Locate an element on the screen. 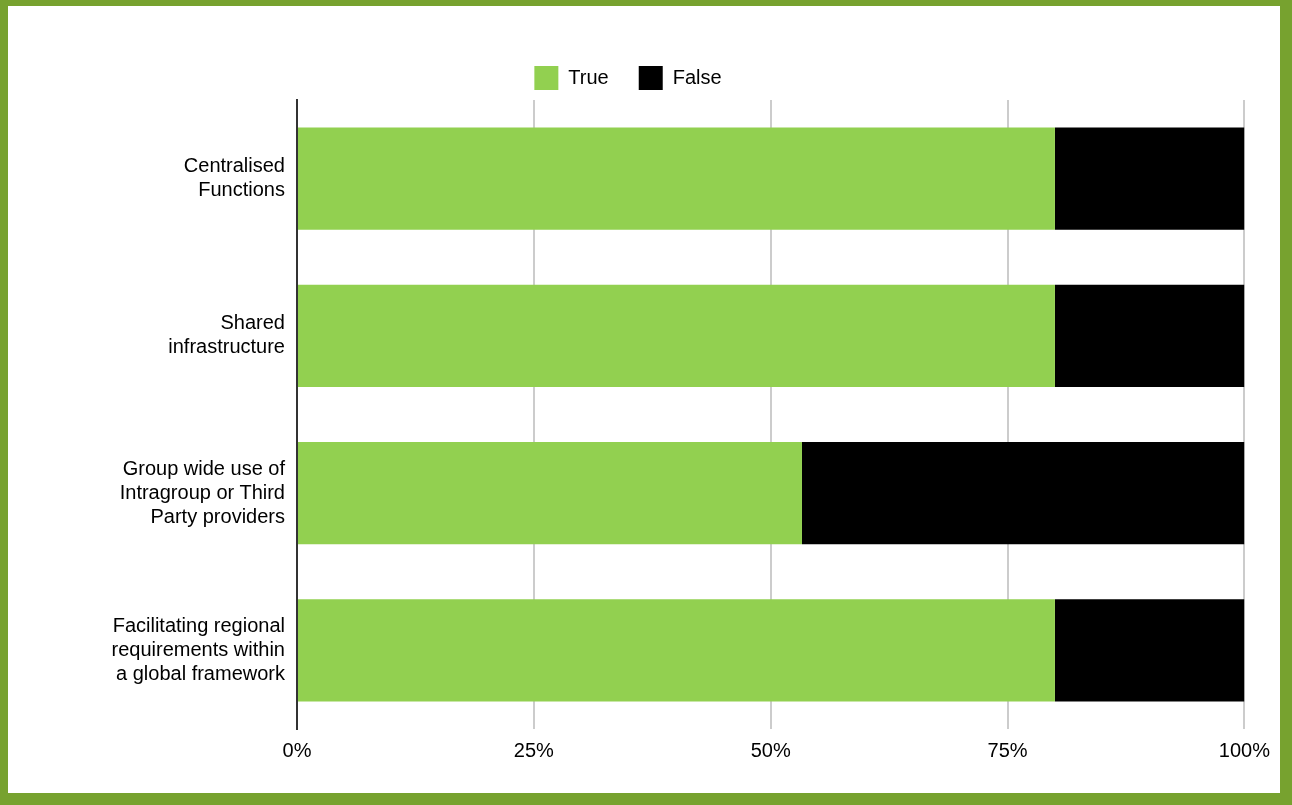  y-tick-label: Facilitating regional requirements within a global framework is located at coordinates (198, 648).